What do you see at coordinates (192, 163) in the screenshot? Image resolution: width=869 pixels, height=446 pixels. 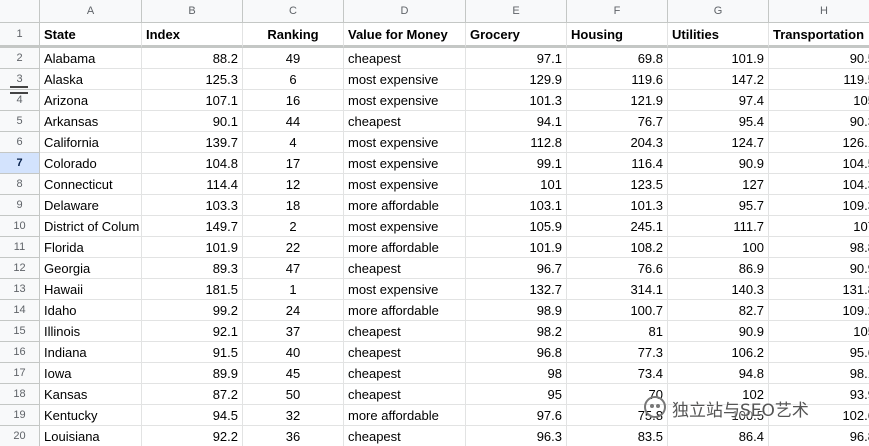 I see `cell: 104.8` at bounding box center [192, 163].